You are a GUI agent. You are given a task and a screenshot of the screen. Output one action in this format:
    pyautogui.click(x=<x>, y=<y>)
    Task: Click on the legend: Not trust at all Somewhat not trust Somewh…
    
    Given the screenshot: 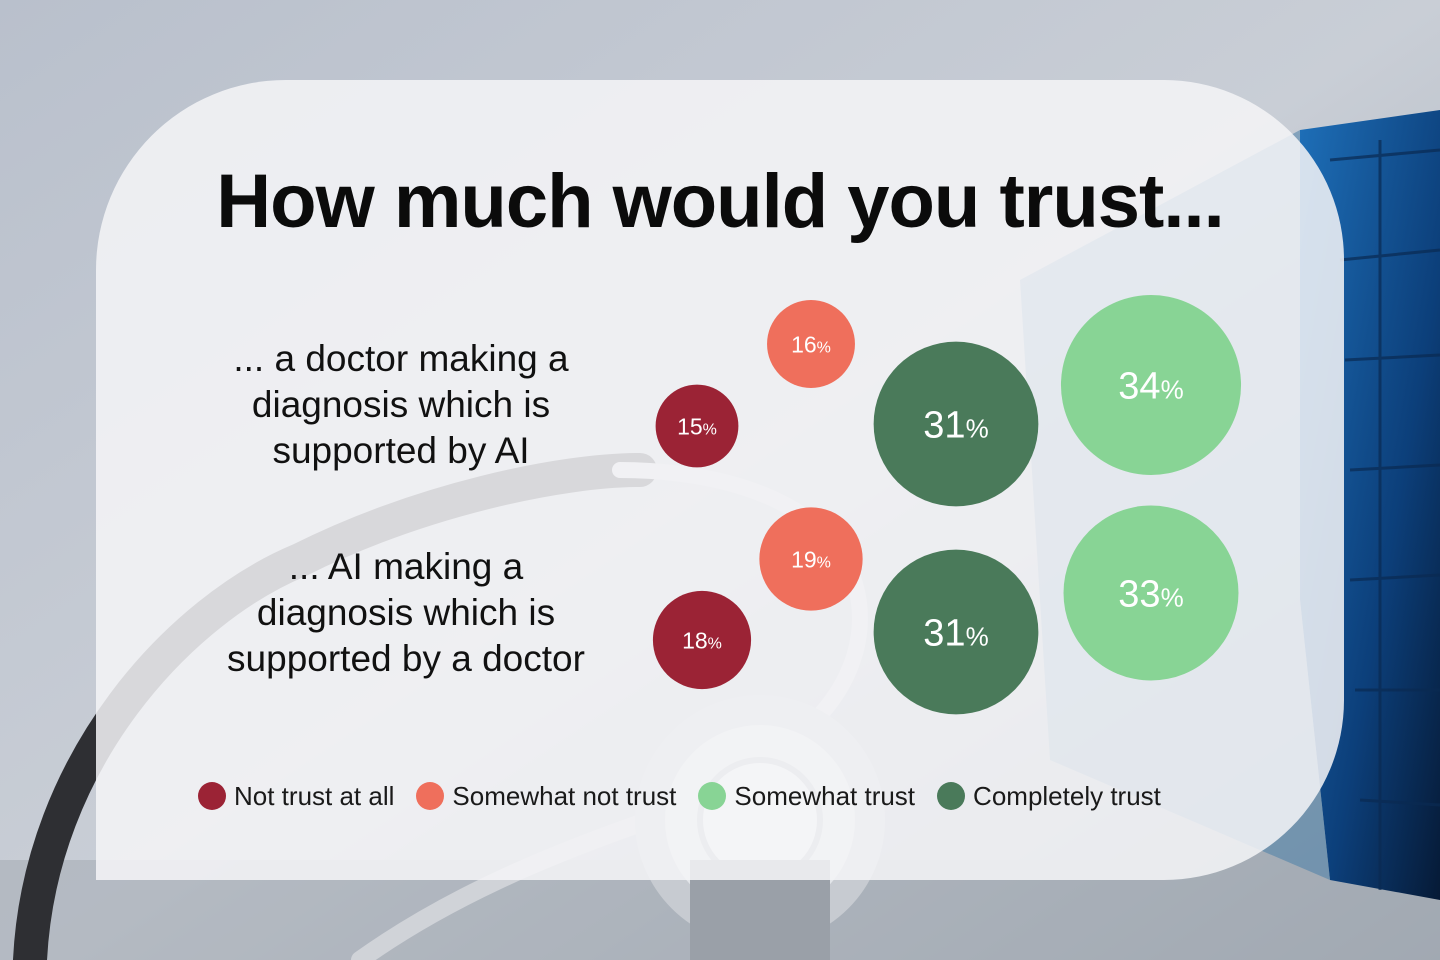 What is the action you would take?
    pyautogui.click(x=748, y=796)
    